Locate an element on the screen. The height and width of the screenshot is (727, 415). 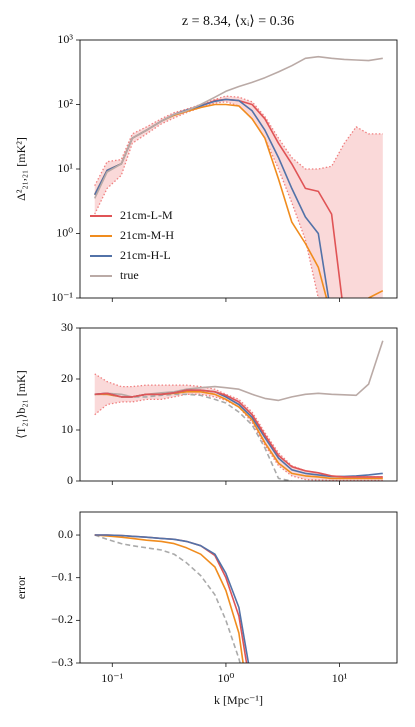
band-upper is located at coordinates (238, 140).